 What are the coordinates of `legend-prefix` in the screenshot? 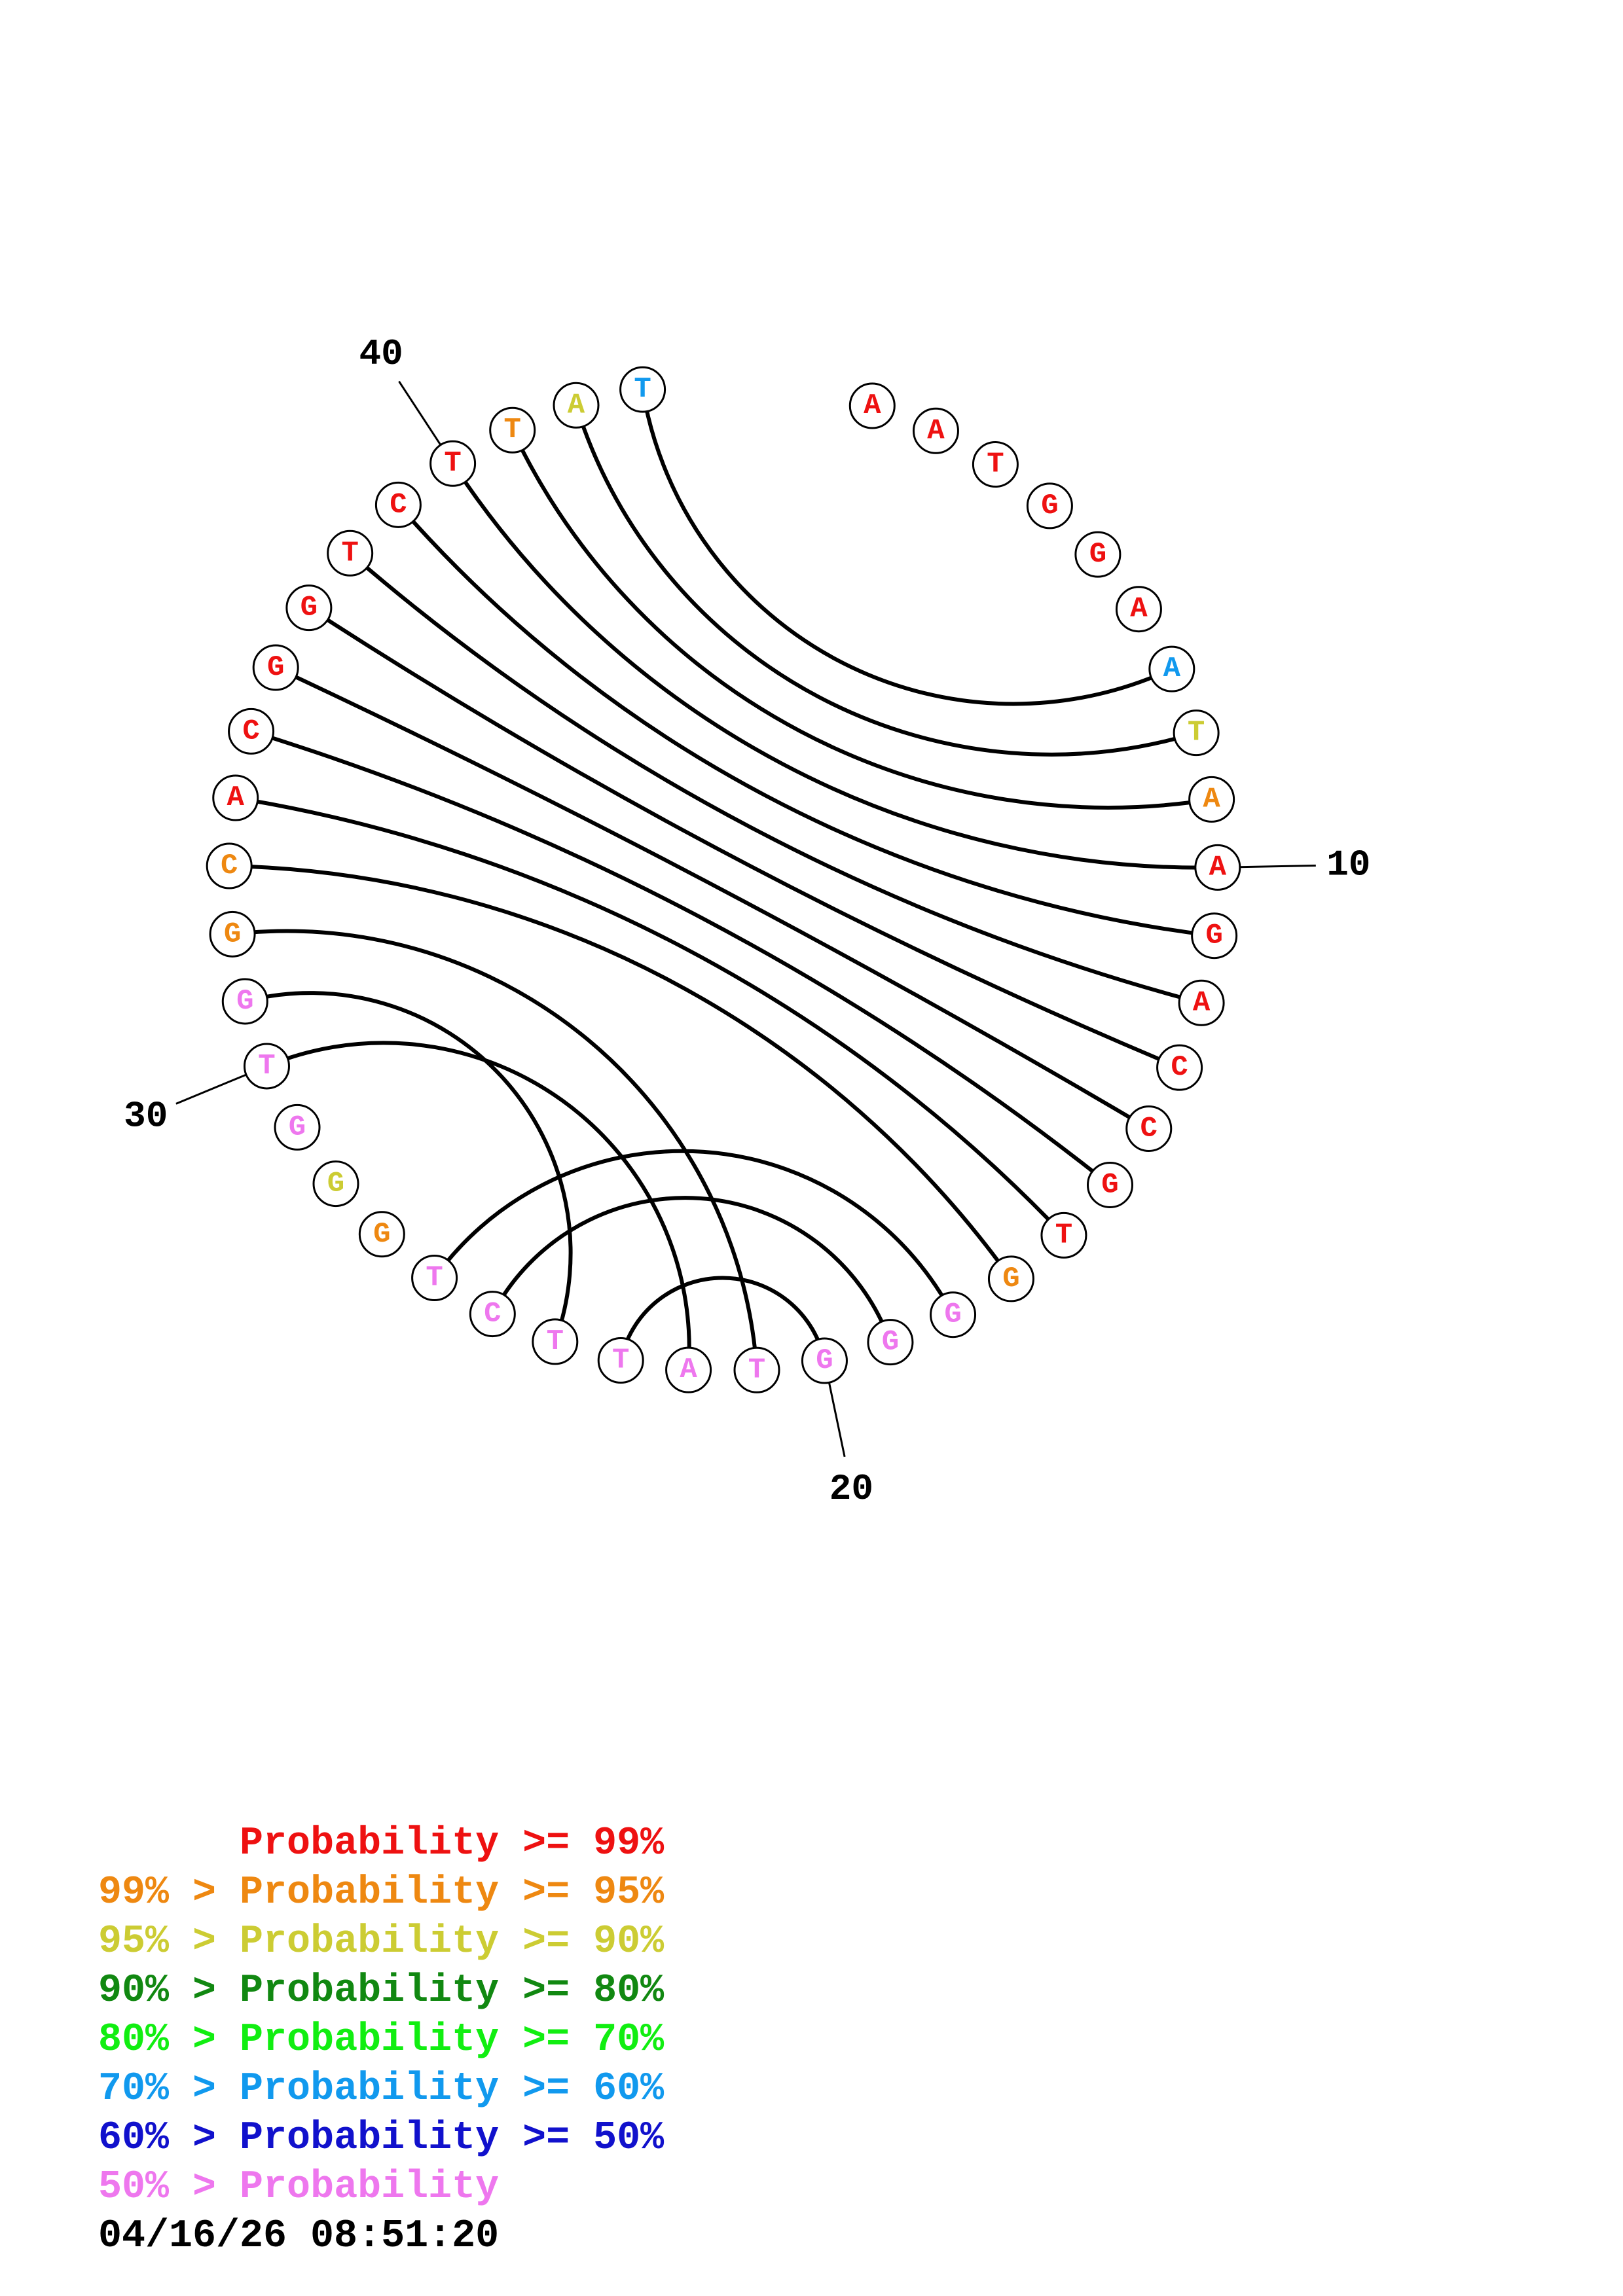 It's located at (169, 1843).